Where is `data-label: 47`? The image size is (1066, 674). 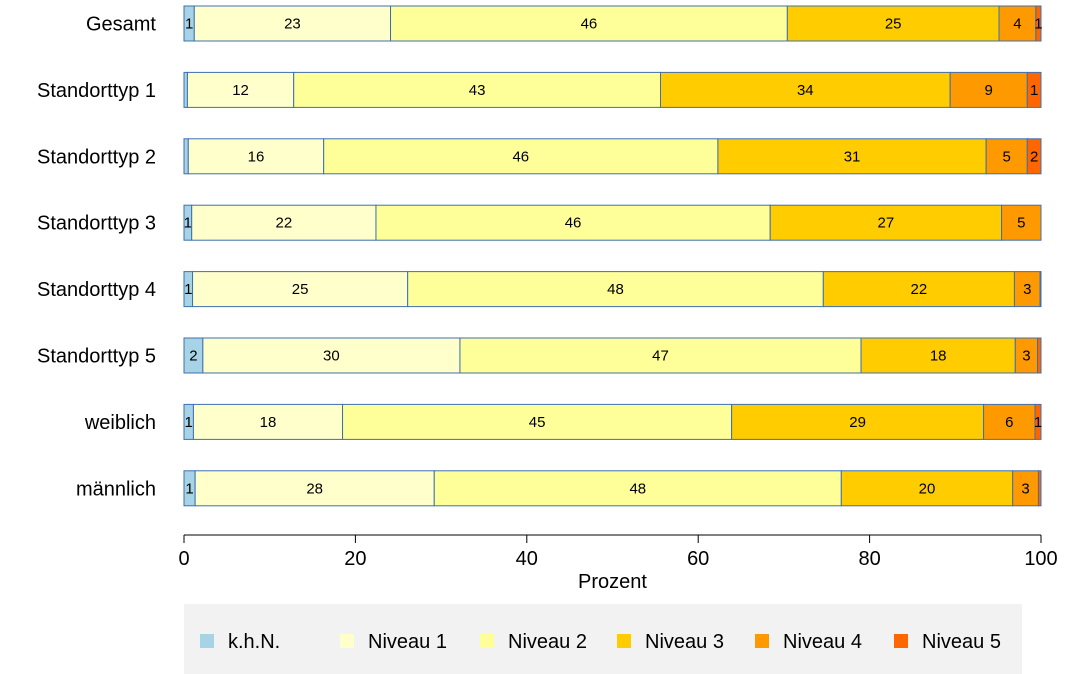
data-label: 47 is located at coordinates (660, 356).